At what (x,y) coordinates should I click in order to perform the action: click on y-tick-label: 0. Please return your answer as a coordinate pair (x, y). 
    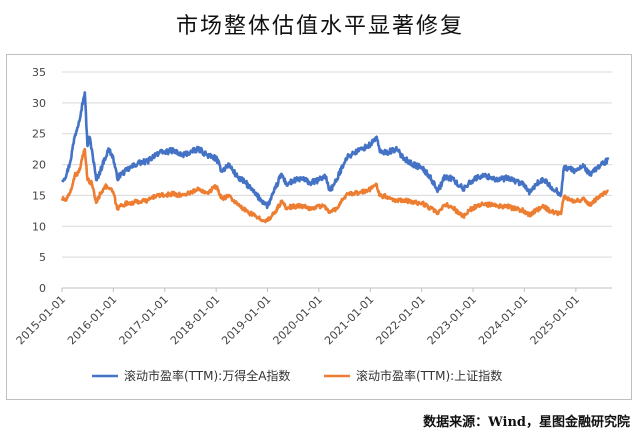
    Looking at the image, I should click on (42, 288).